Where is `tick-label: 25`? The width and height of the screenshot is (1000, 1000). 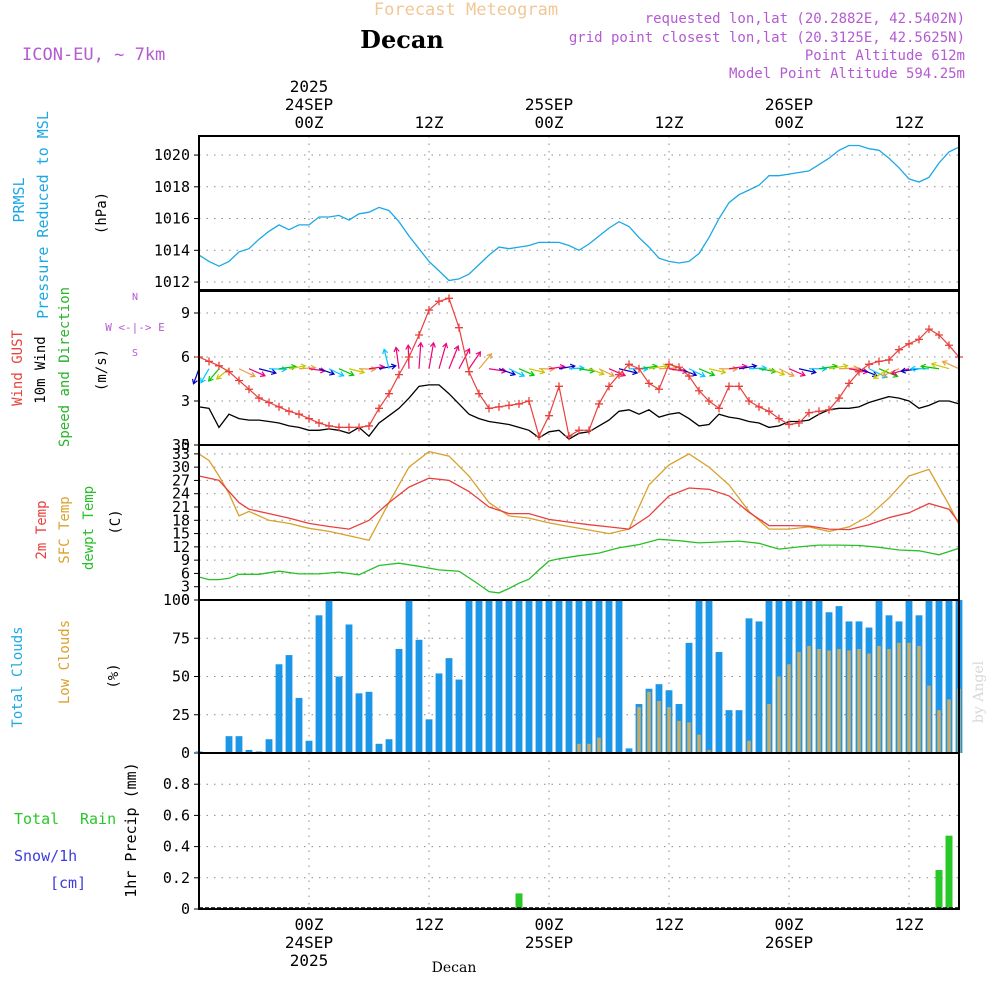 tick-label: 25 is located at coordinates (181, 715).